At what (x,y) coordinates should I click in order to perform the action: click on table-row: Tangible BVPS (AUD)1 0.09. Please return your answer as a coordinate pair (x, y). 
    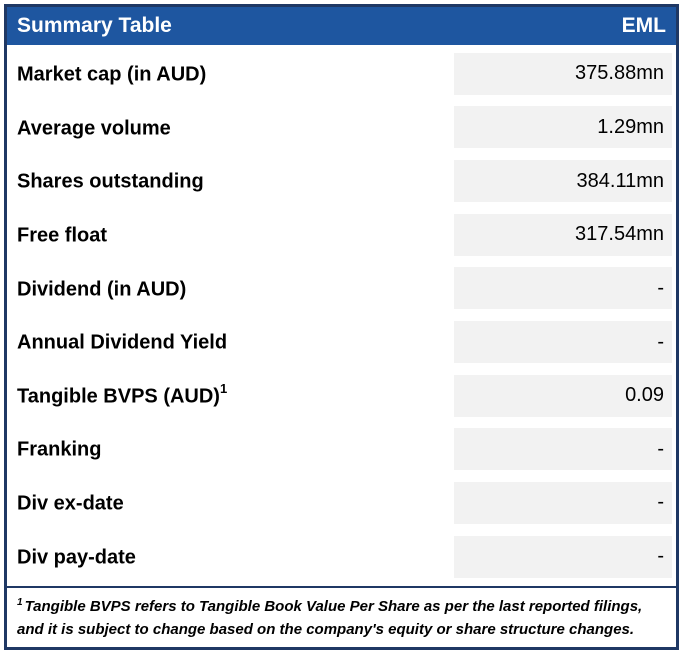
    Looking at the image, I should click on (341, 395).